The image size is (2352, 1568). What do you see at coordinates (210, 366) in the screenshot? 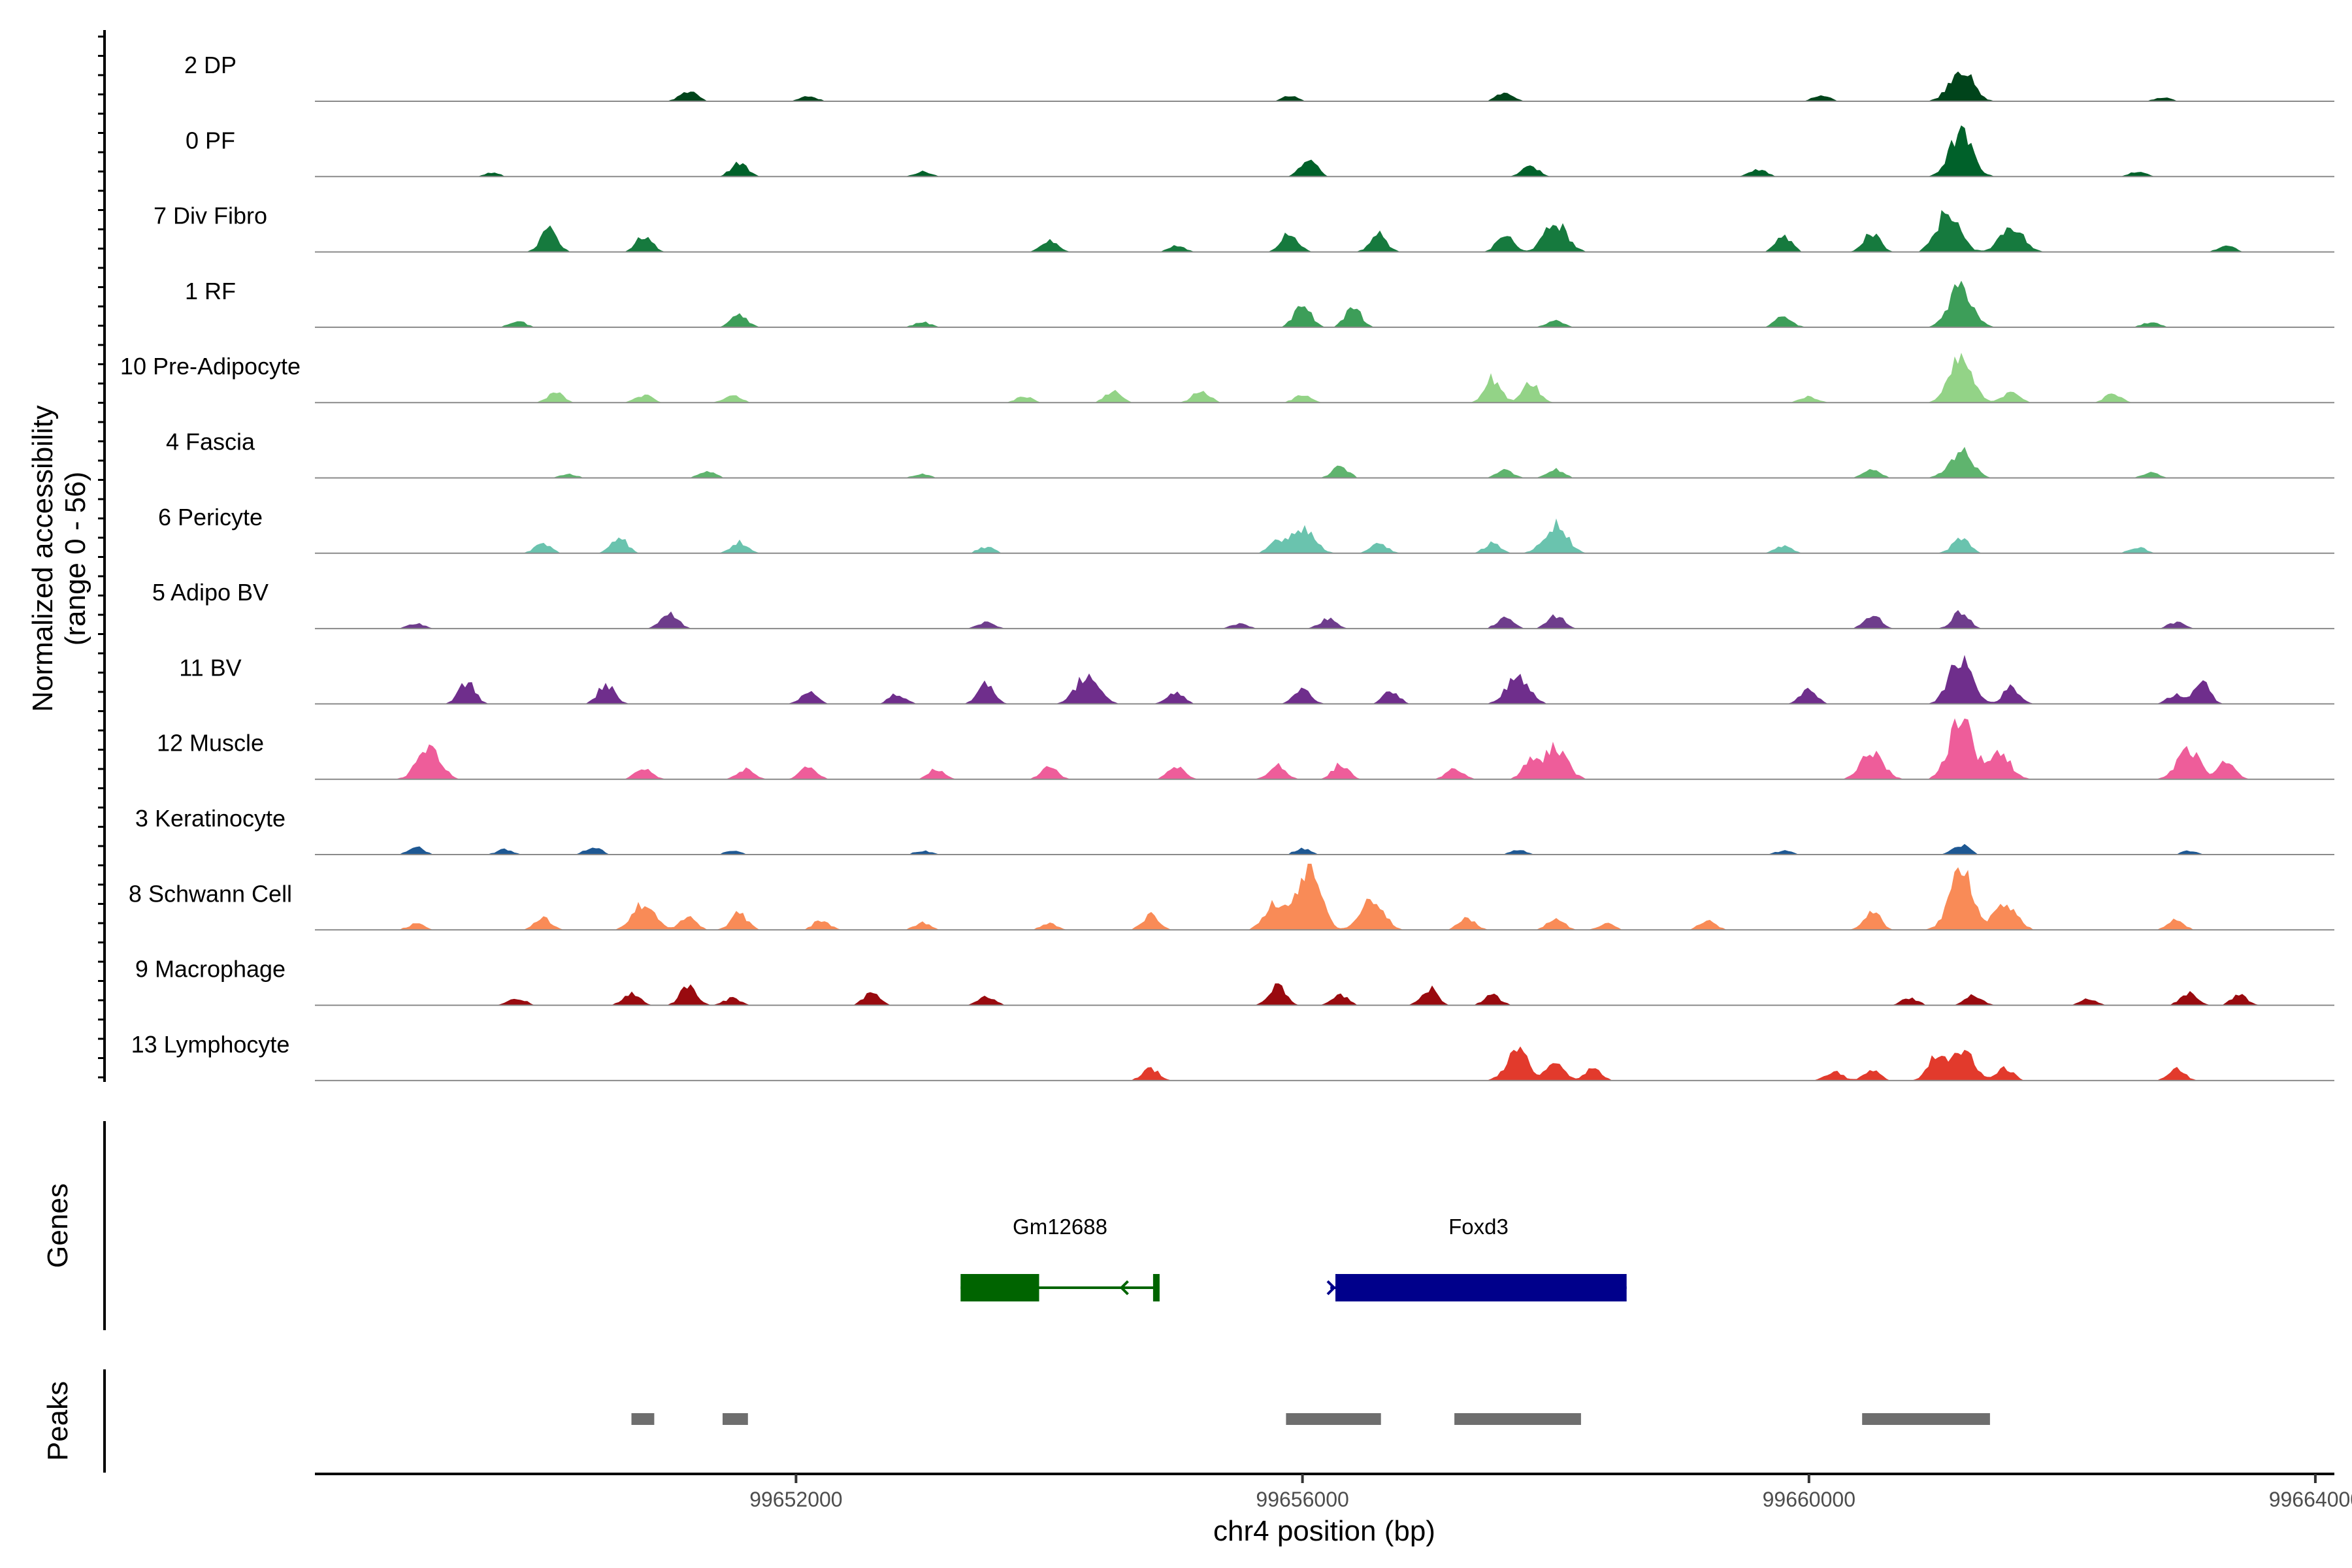
I see `track-label: 10 Pre-Adipocyte` at bounding box center [210, 366].